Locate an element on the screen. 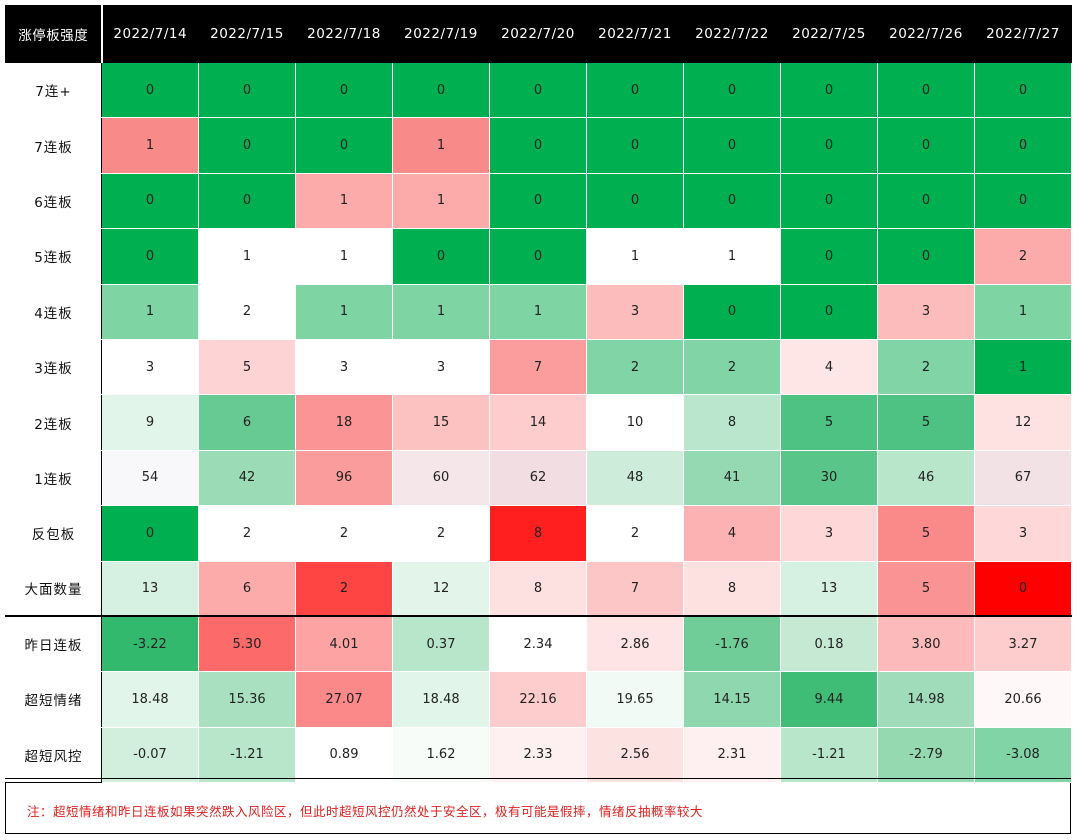 The image size is (1080, 840). value-cell: 54 is located at coordinates (150, 478).